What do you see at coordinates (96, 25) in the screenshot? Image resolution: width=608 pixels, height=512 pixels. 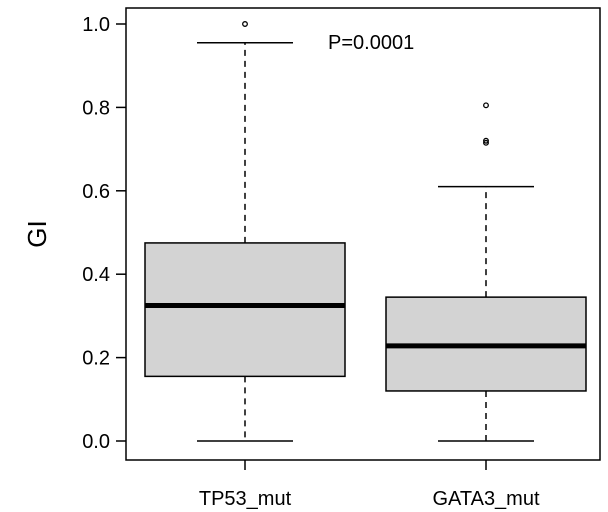 I see `y-tick-label: 1.0` at bounding box center [96, 25].